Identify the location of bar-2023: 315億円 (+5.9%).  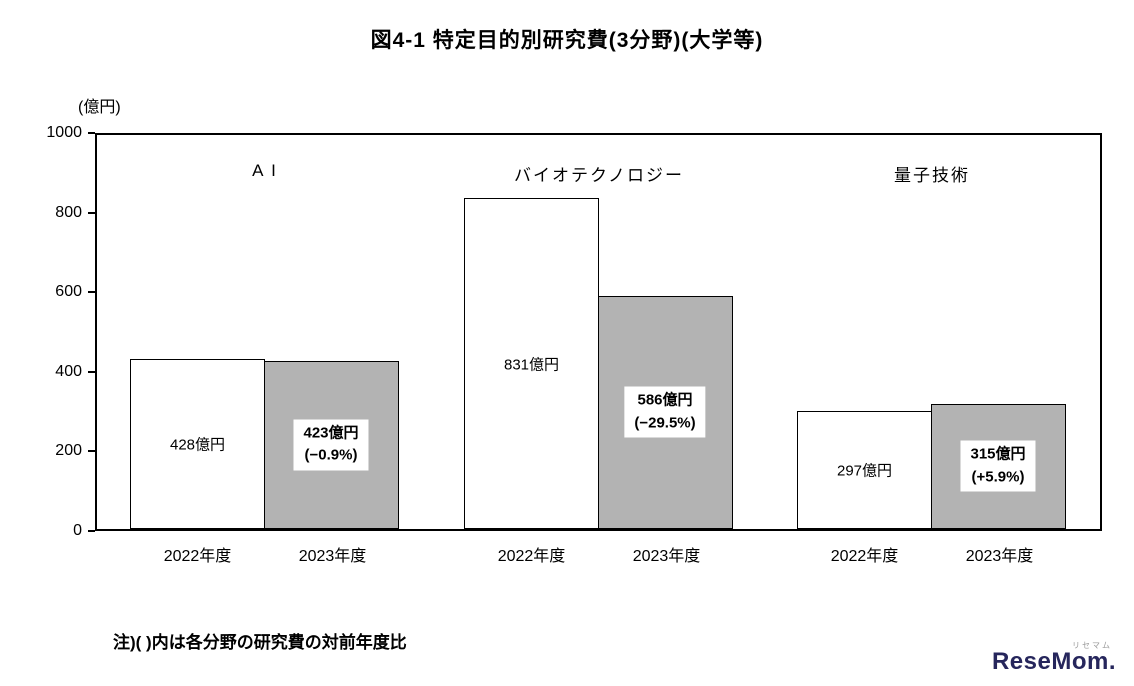
(998, 466).